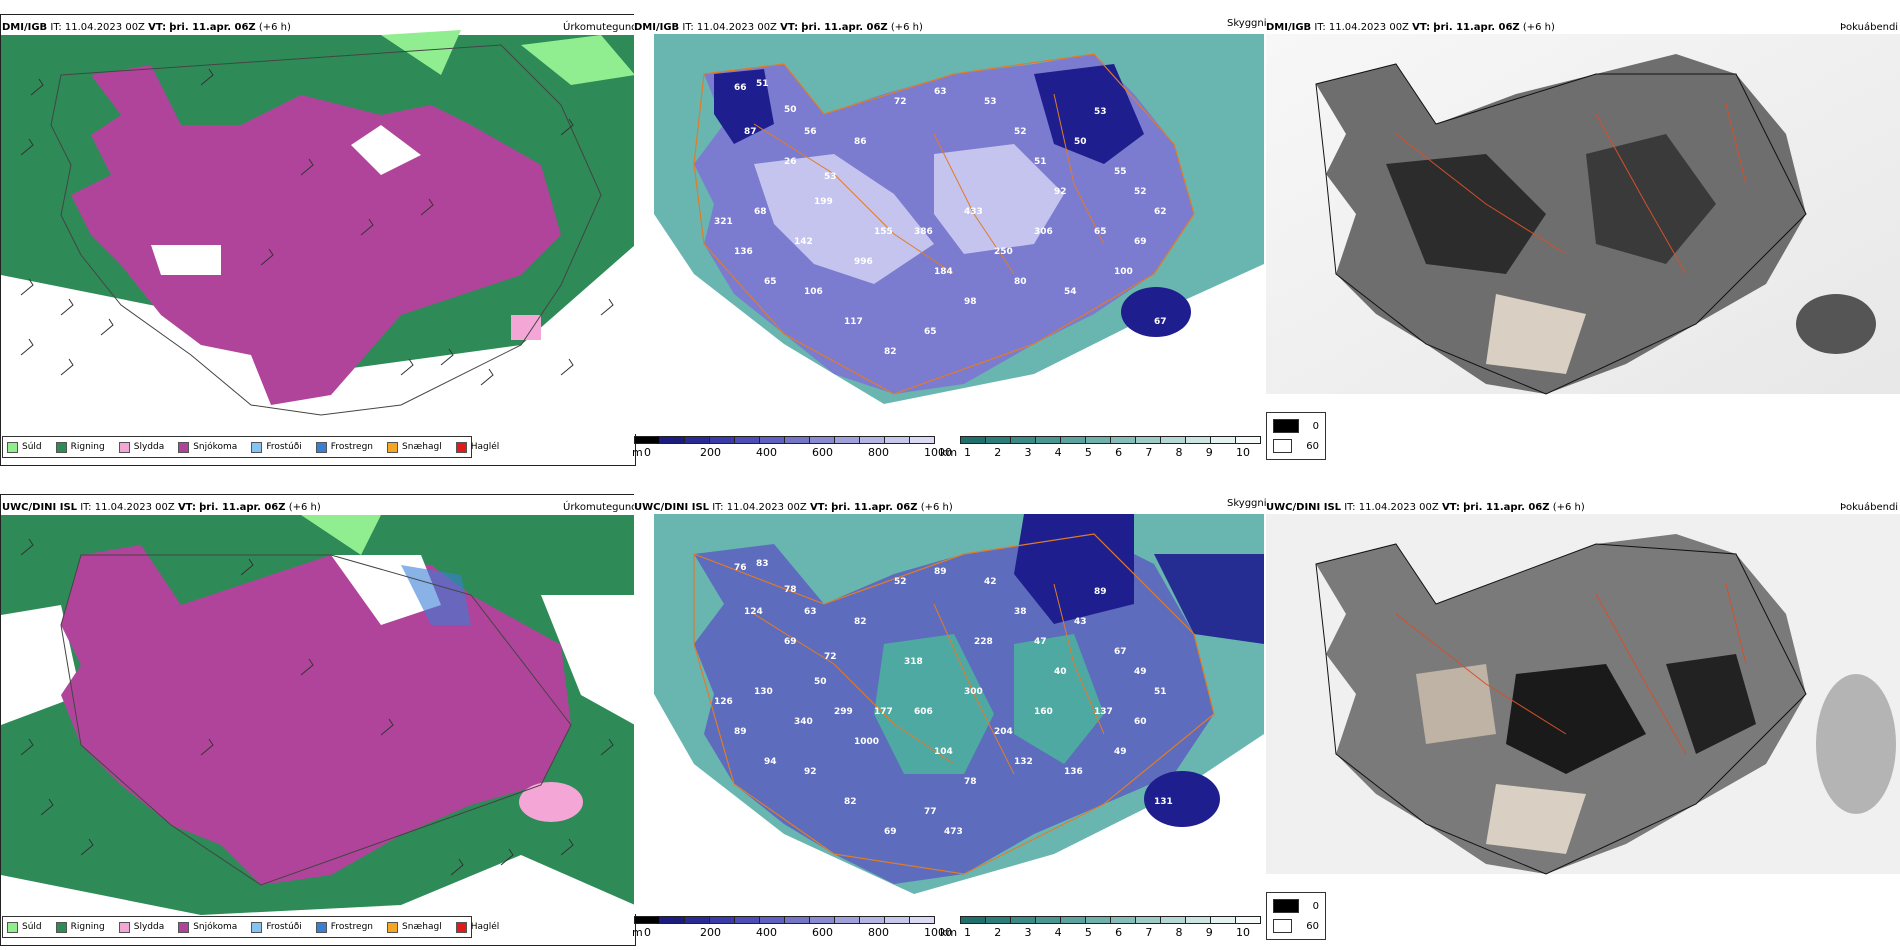  Describe the element at coordinates (1283, 446) in the screenshot. I see `fog-swatch-light` at that location.